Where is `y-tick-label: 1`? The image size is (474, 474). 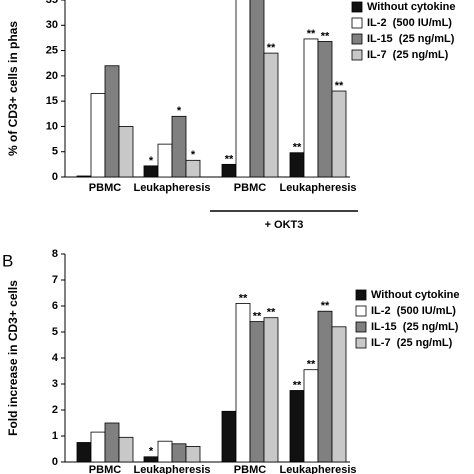 y-tick-label: 1 is located at coordinates (55, 436).